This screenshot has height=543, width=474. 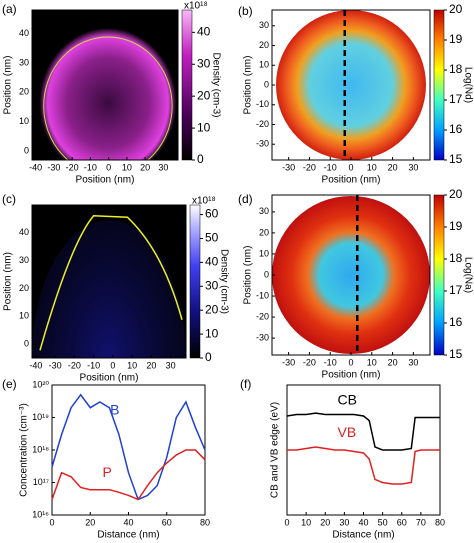 What do you see at coordinates (262, 104) in the screenshot?
I see `y-tick-label: -10` at bounding box center [262, 104].